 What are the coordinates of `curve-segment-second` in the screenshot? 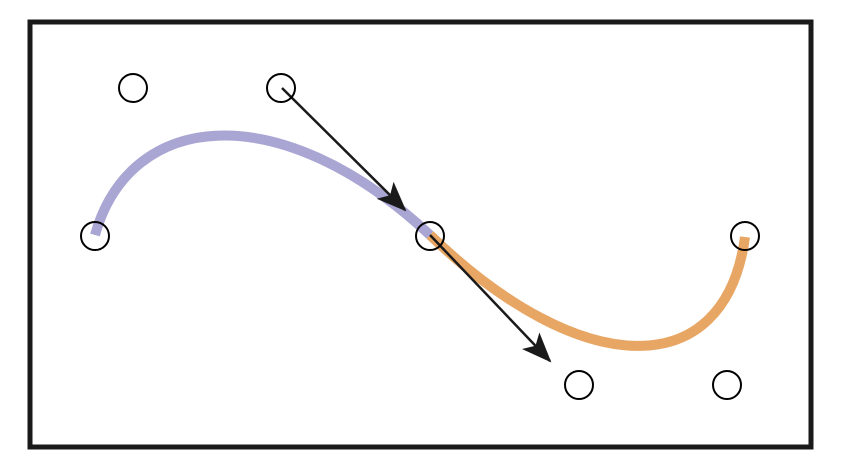 It's located at (588, 291).